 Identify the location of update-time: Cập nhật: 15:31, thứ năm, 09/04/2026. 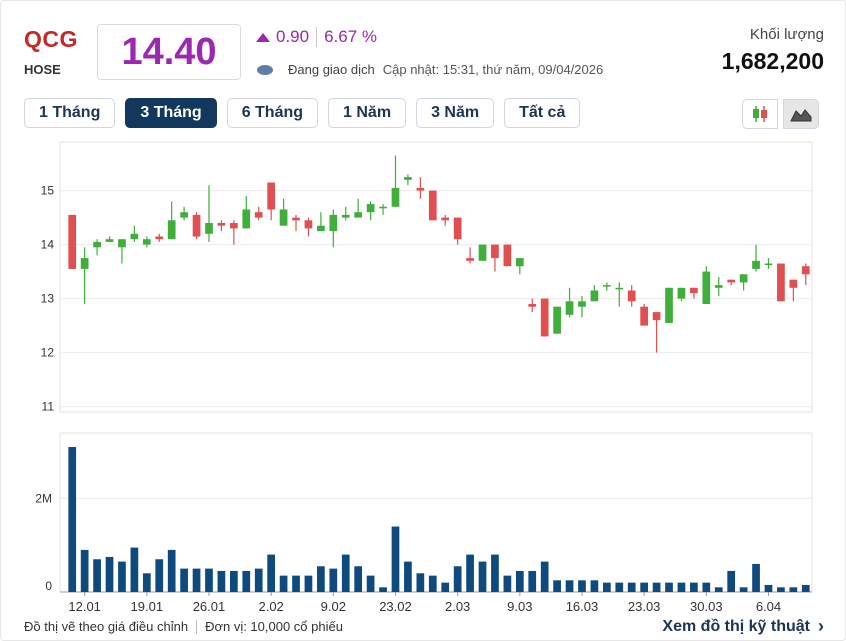
(493, 69).